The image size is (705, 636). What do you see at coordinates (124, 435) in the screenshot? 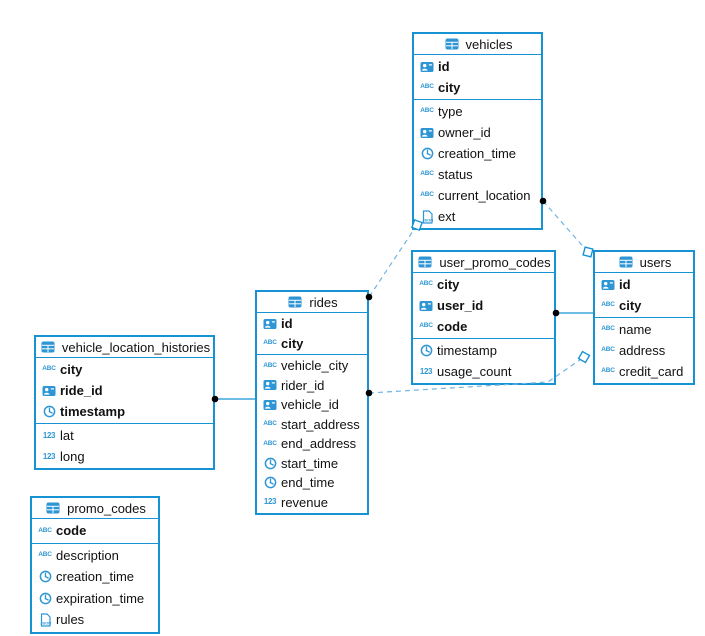
I see `column-row-lat: 123 lat` at bounding box center [124, 435].